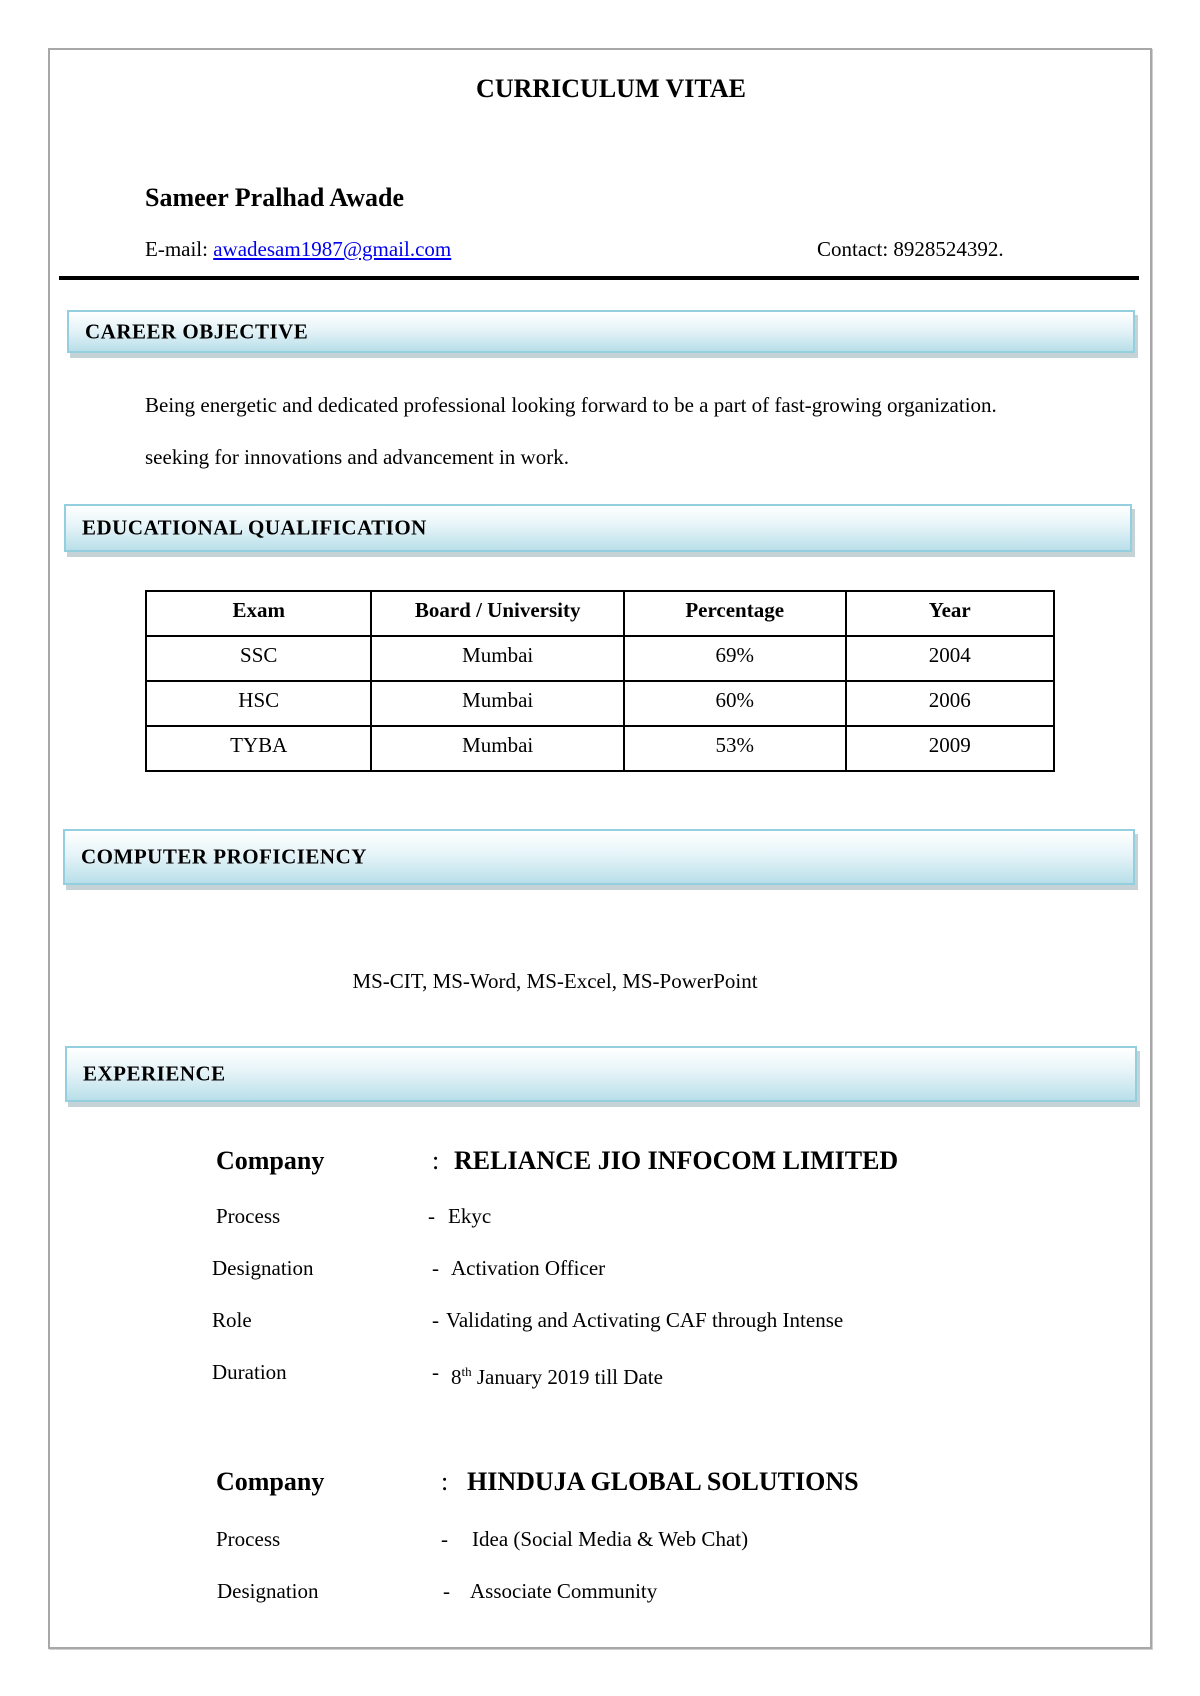 The height and width of the screenshot is (1696, 1200). What do you see at coordinates (154, 1073) in the screenshot?
I see `section-title: EXPERIENCE` at bounding box center [154, 1073].